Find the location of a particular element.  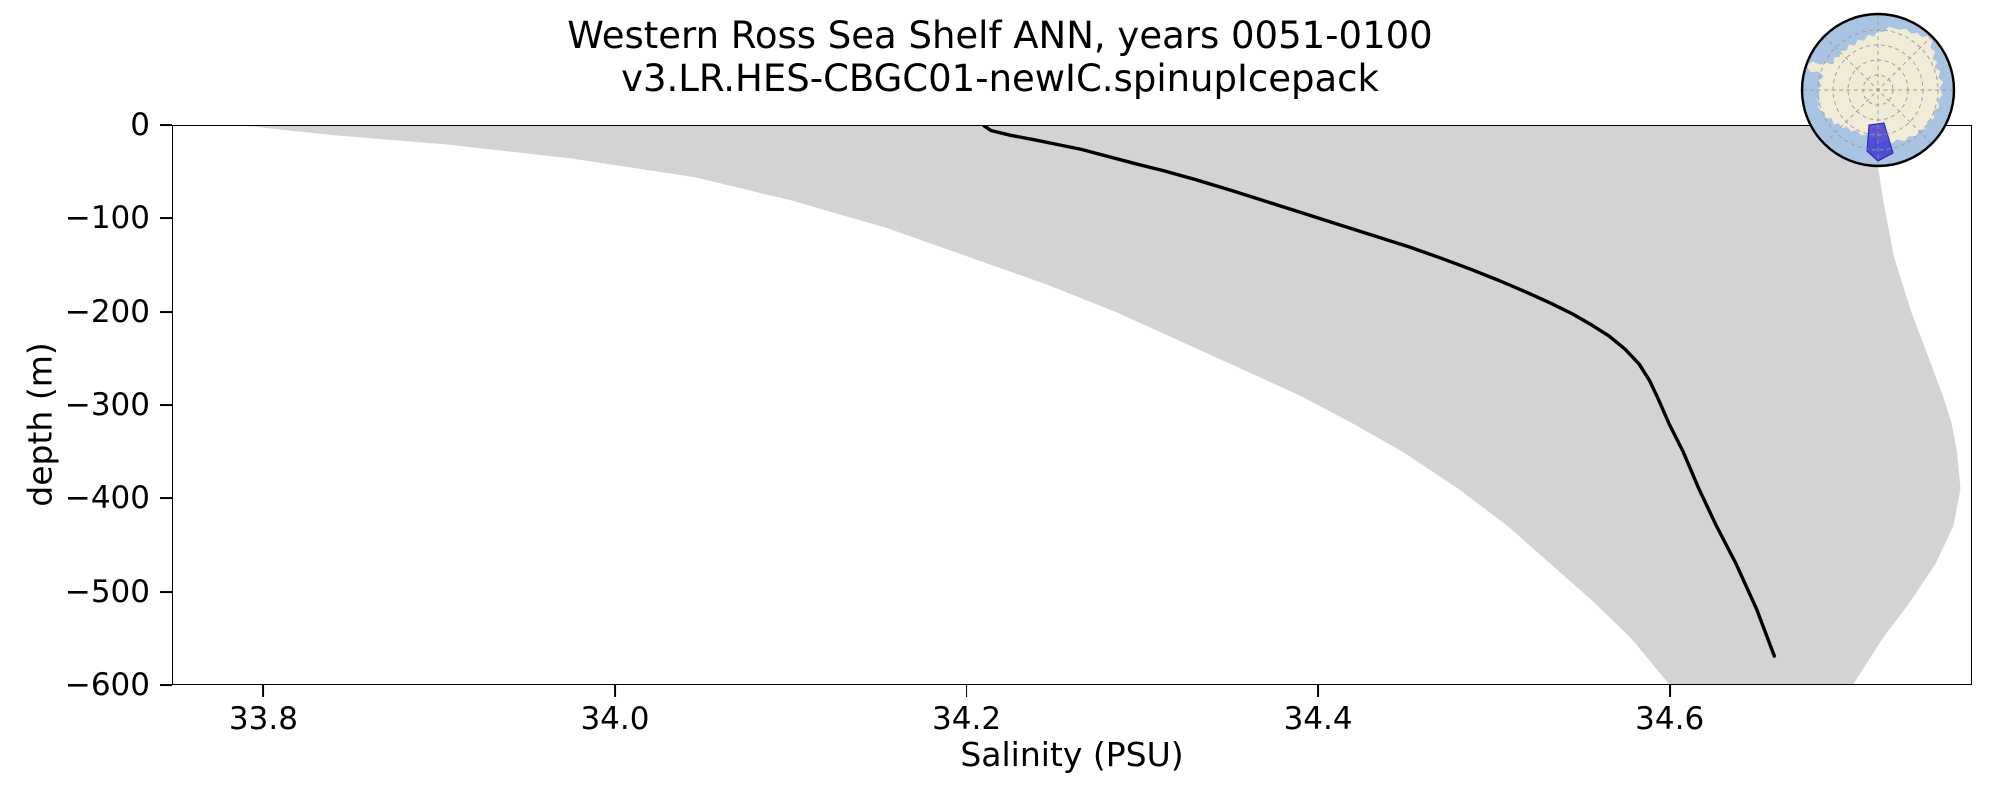

x-tick-label: 34.0 is located at coordinates (615, 719).